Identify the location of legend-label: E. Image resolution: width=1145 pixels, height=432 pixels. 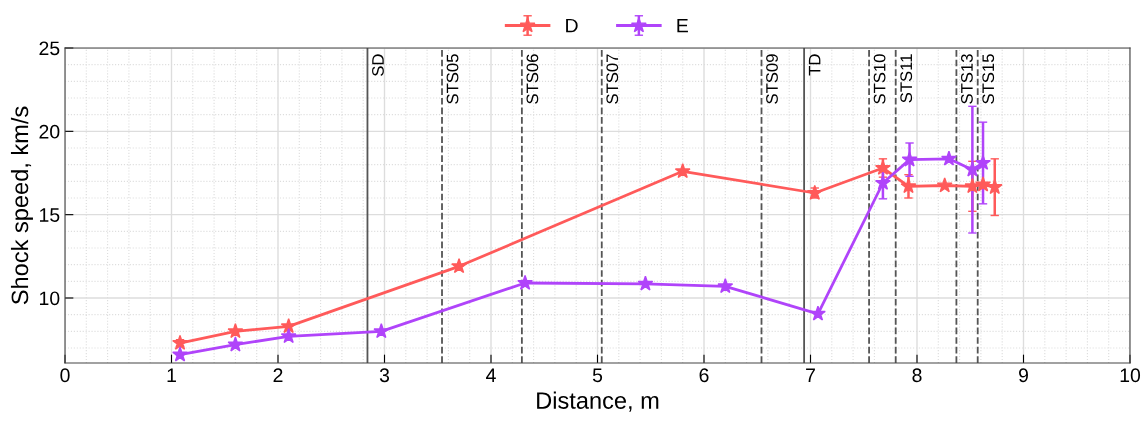
(682, 25).